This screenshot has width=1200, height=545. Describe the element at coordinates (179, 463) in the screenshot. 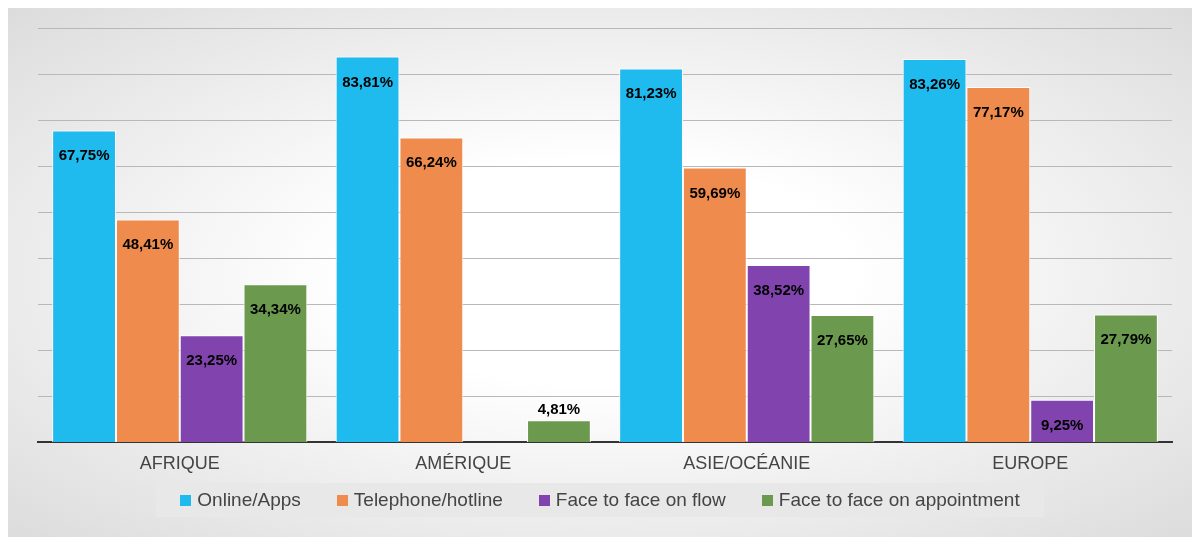

I see `x-tick-label: AFRIQUE` at that location.